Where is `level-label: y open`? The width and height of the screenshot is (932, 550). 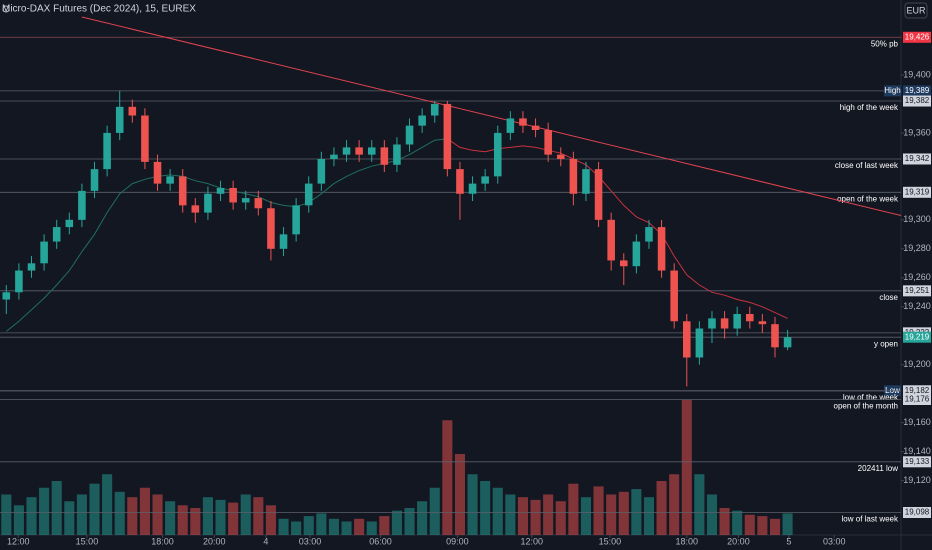
level-label: y open is located at coordinates (886, 343).